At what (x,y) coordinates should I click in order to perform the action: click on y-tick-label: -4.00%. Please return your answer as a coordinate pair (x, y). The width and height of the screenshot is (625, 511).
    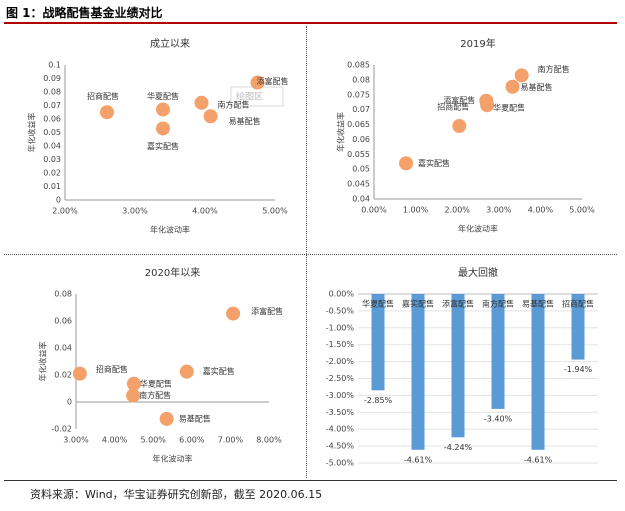
    Looking at the image, I should click on (340, 429).